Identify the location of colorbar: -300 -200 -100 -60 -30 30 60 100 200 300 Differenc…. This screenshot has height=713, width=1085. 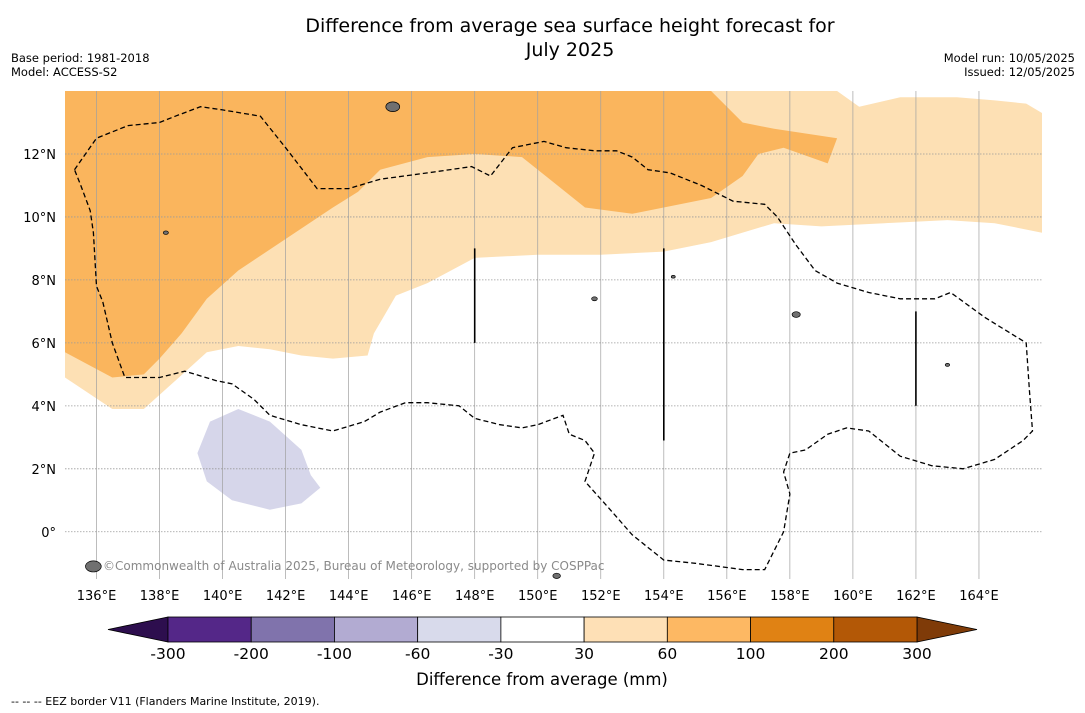
(542, 652).